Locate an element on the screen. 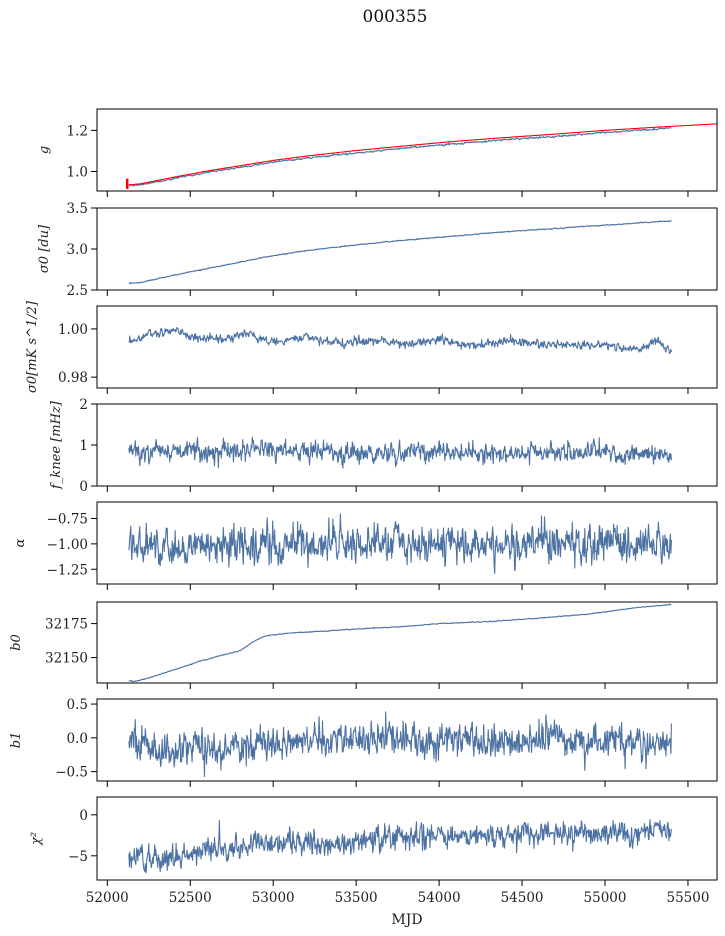  ytick-label-fknee: 1 is located at coordinates (83, 446).